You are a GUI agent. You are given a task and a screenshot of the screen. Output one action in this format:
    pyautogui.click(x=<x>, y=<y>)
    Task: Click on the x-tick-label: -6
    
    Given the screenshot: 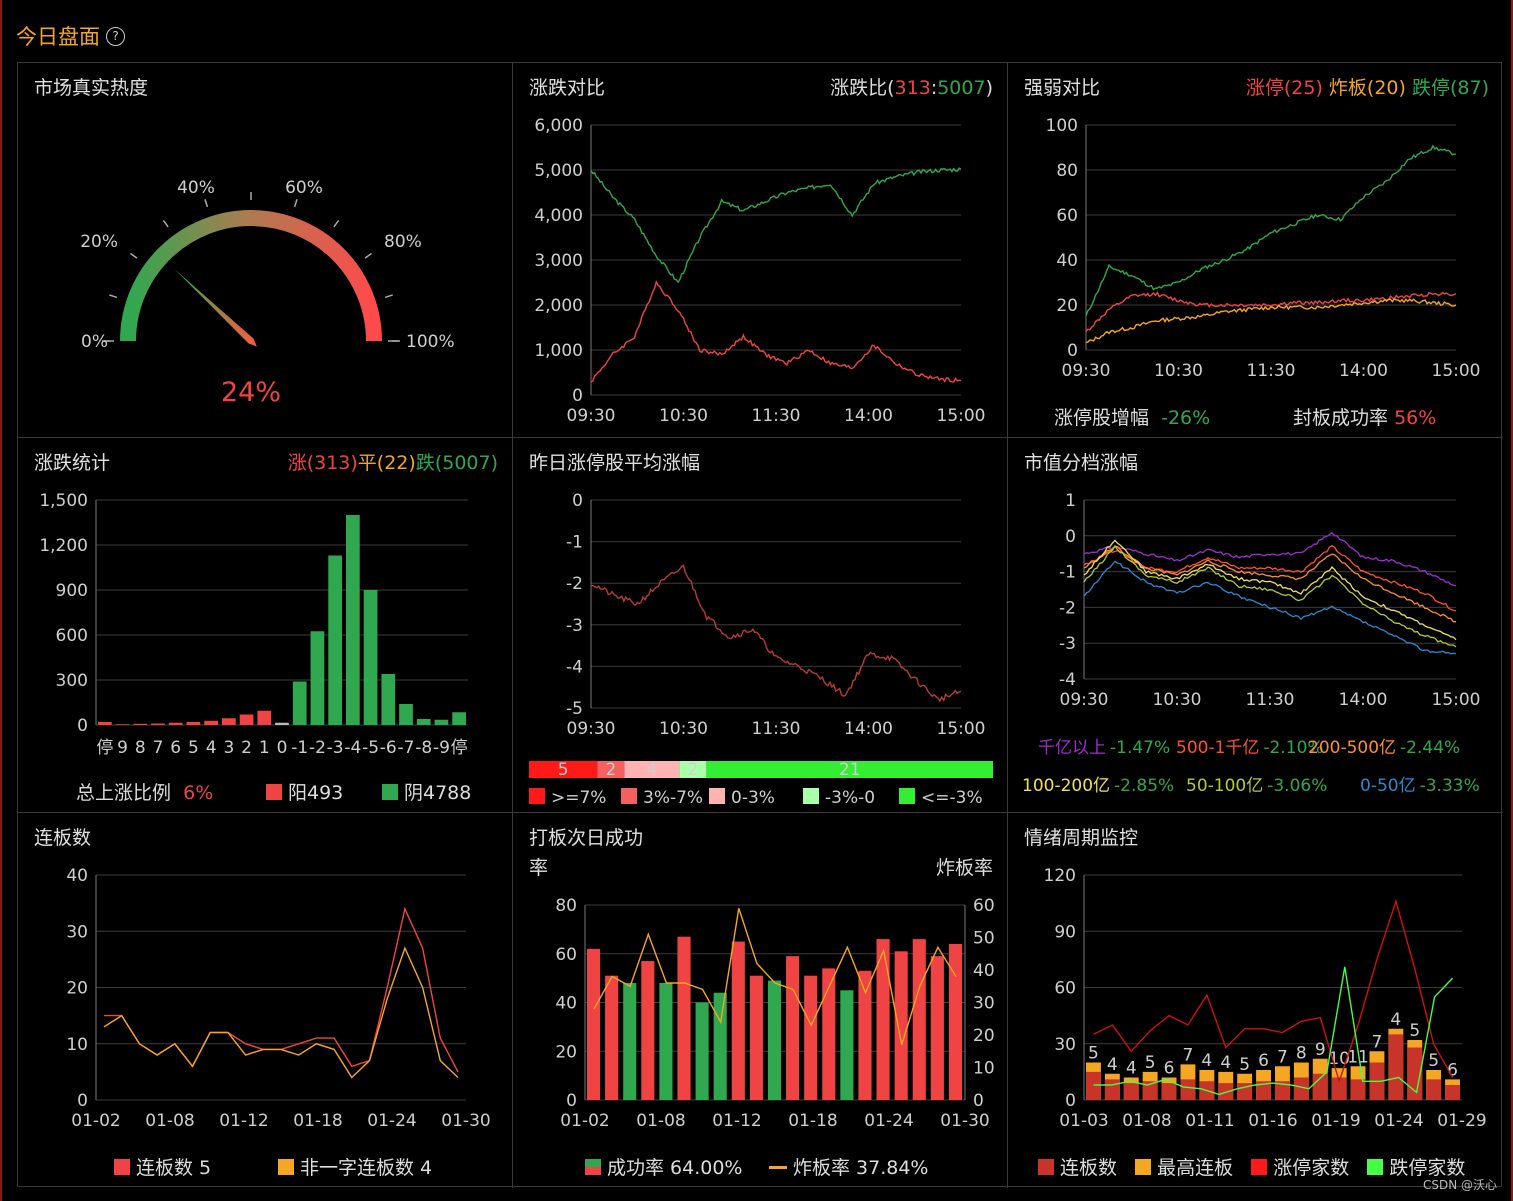 What is the action you would take?
    pyautogui.click(x=388, y=748)
    